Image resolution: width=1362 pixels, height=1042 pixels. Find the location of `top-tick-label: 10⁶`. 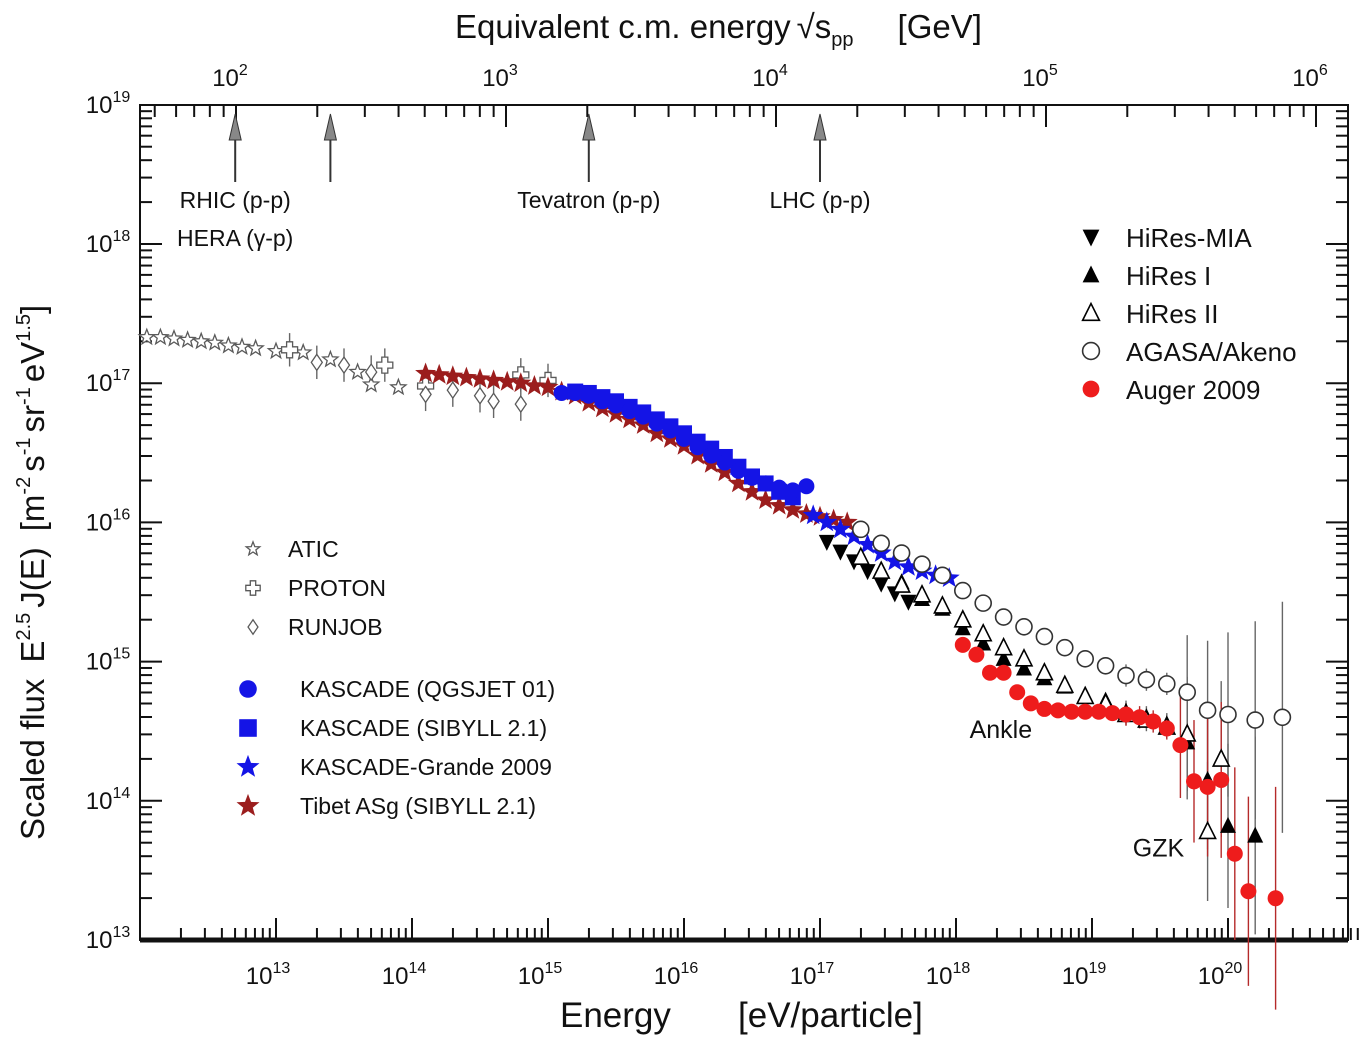

top-tick-label: 10⁶ is located at coordinates (1310, 77).